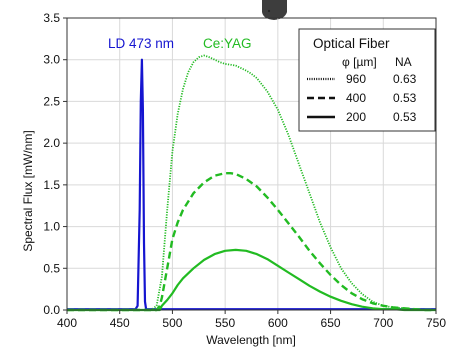 The width and height of the screenshot is (459, 351). What do you see at coordinates (28, 190) in the screenshot?
I see `y-axis-label: Spectral Flux [mW/nm]` at bounding box center [28, 190].